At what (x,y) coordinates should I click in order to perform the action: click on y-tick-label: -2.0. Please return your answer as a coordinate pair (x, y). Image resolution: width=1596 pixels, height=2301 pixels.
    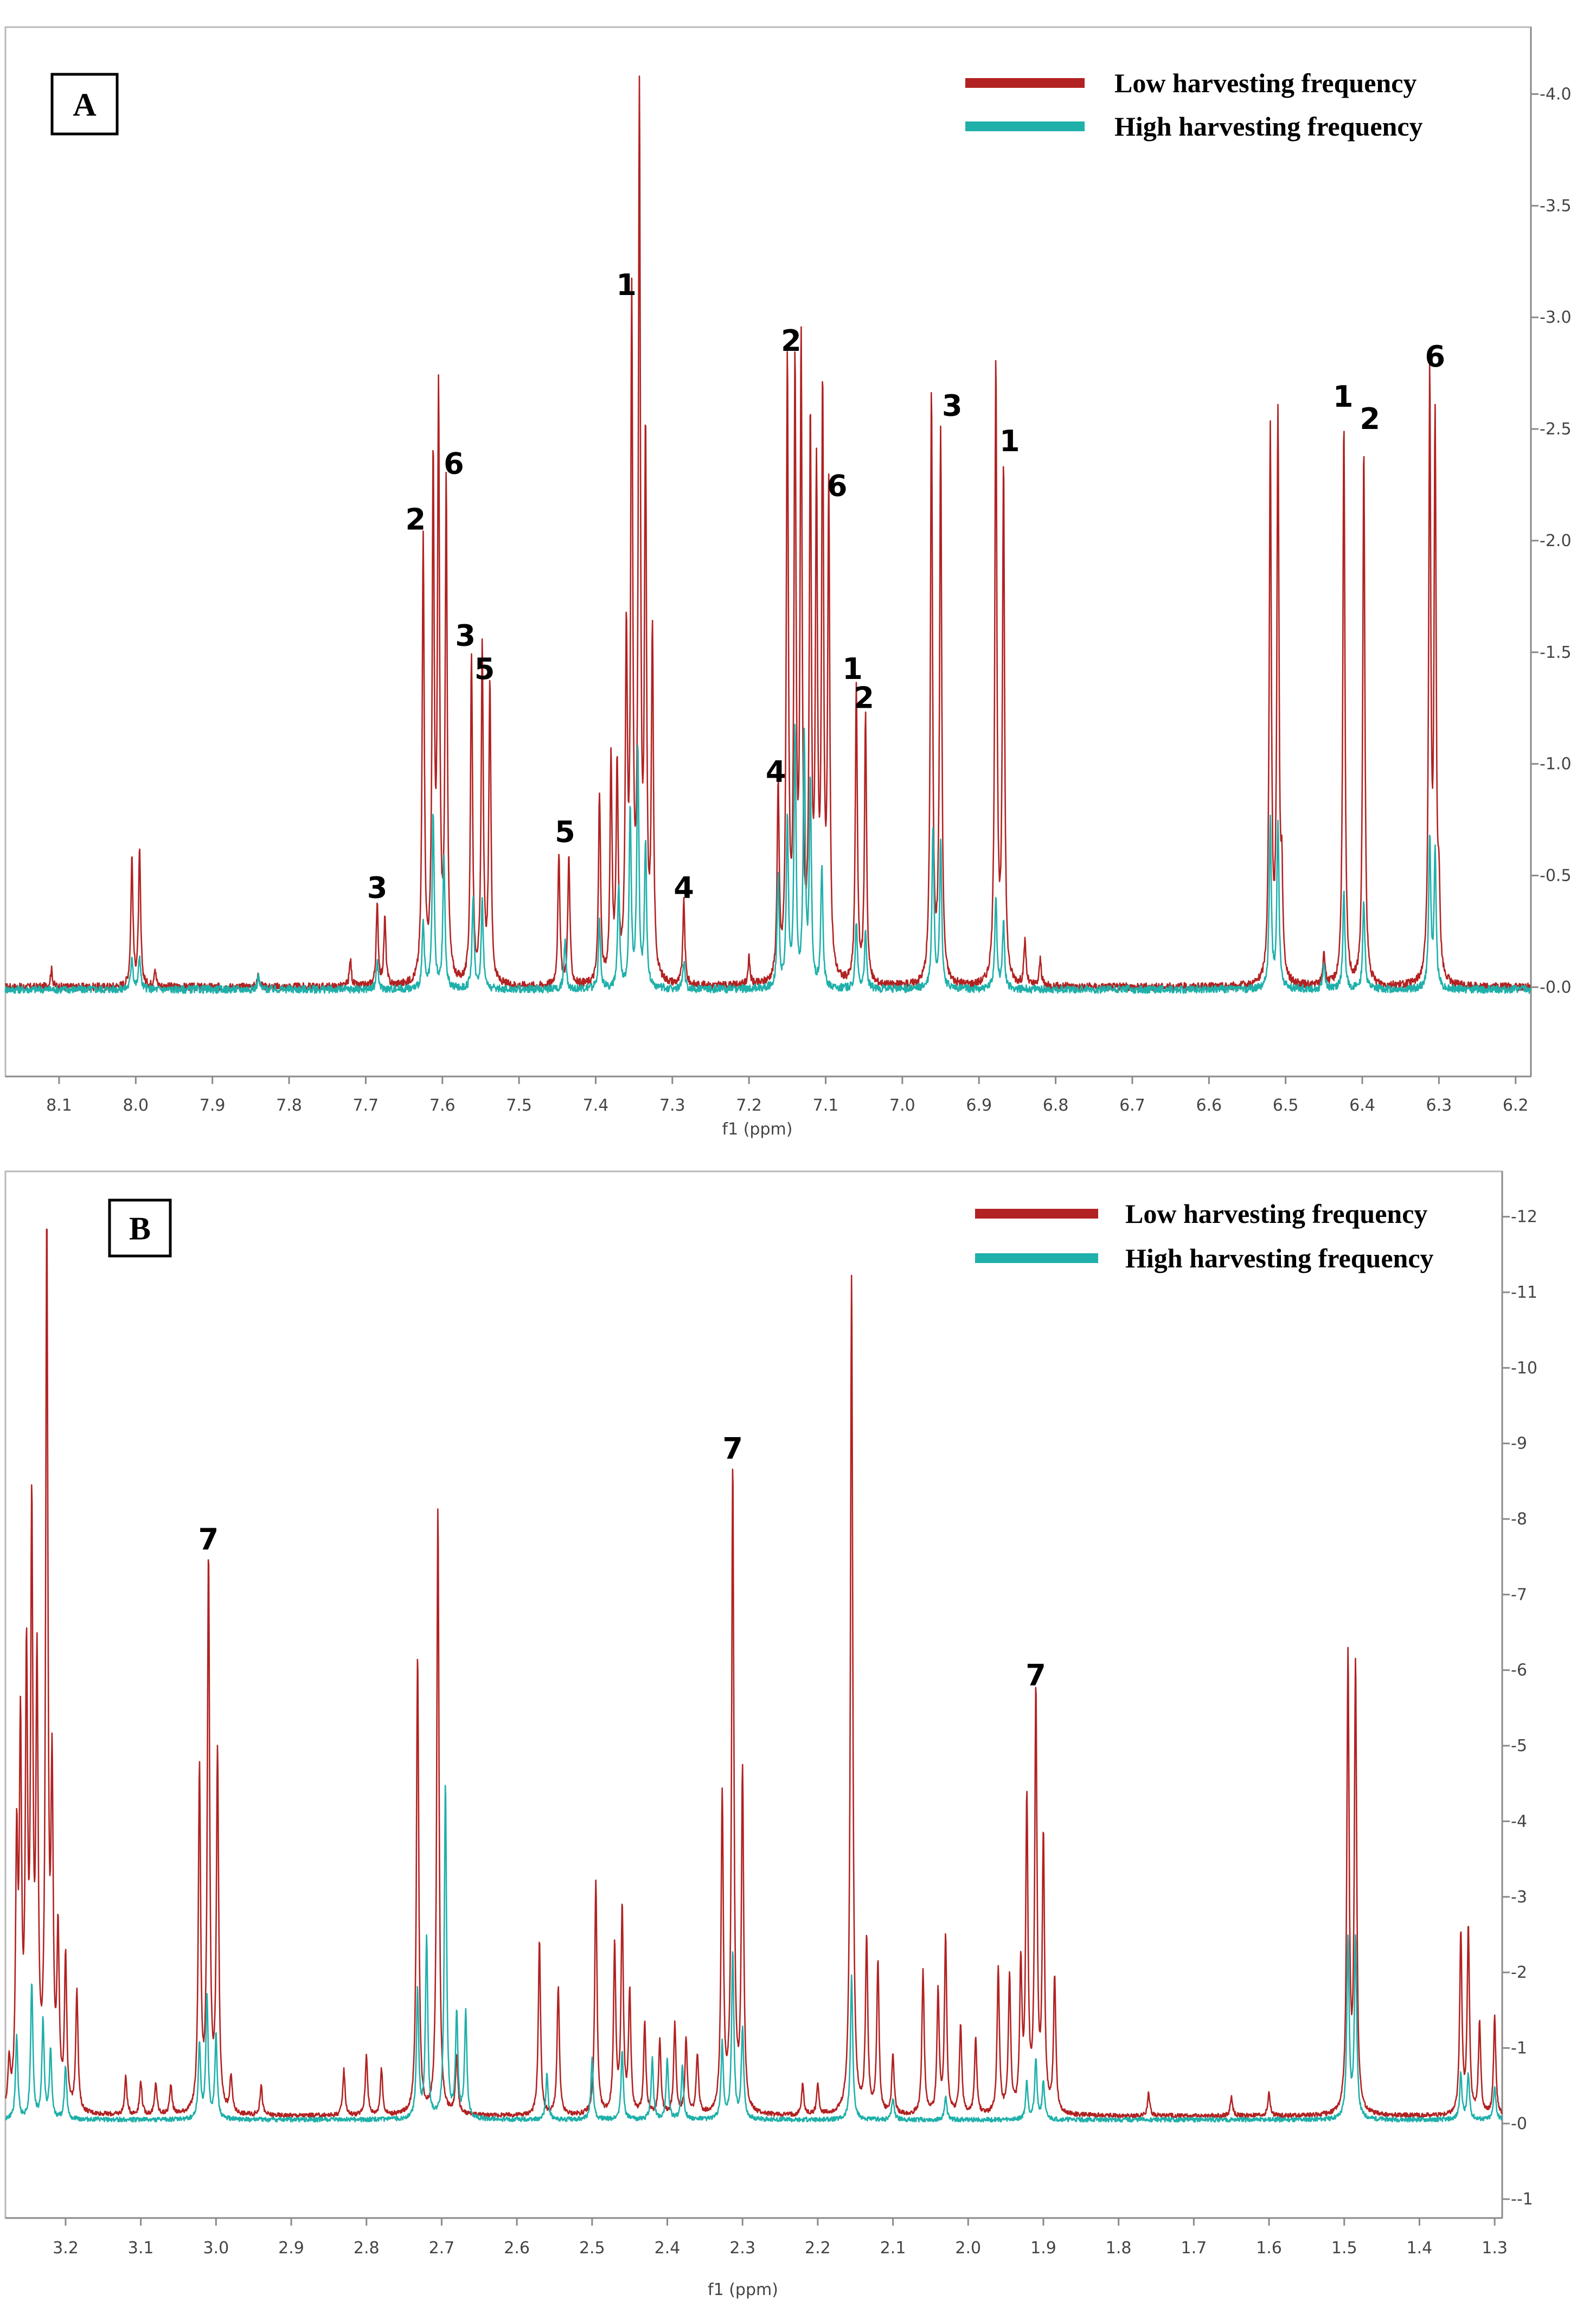
    Looking at the image, I should click on (1556, 540).